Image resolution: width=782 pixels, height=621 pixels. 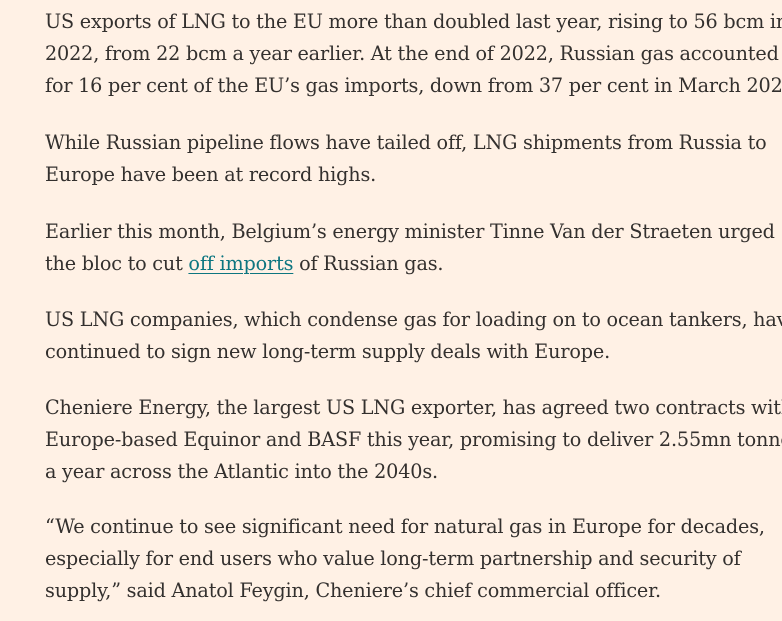 What do you see at coordinates (241, 263) in the screenshot?
I see `off-imports-link: off imports` at bounding box center [241, 263].